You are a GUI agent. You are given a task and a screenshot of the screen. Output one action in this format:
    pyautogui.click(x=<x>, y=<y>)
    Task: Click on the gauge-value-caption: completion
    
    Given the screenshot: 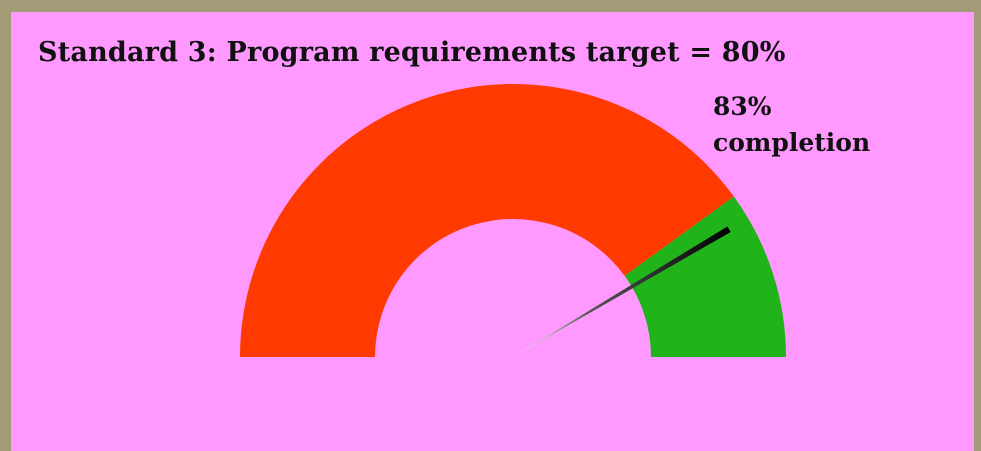 What is the action you would take?
    pyautogui.click(x=791, y=142)
    